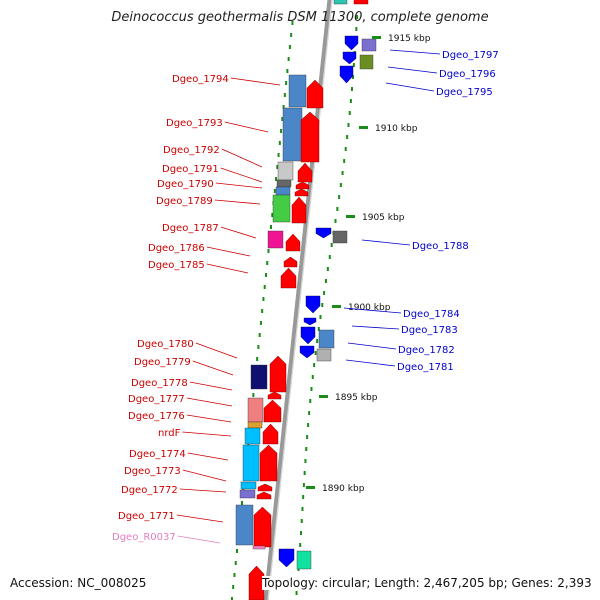  What do you see at coordinates (304, 560) in the screenshot?
I see `gene-box-bottom-teal` at bounding box center [304, 560].